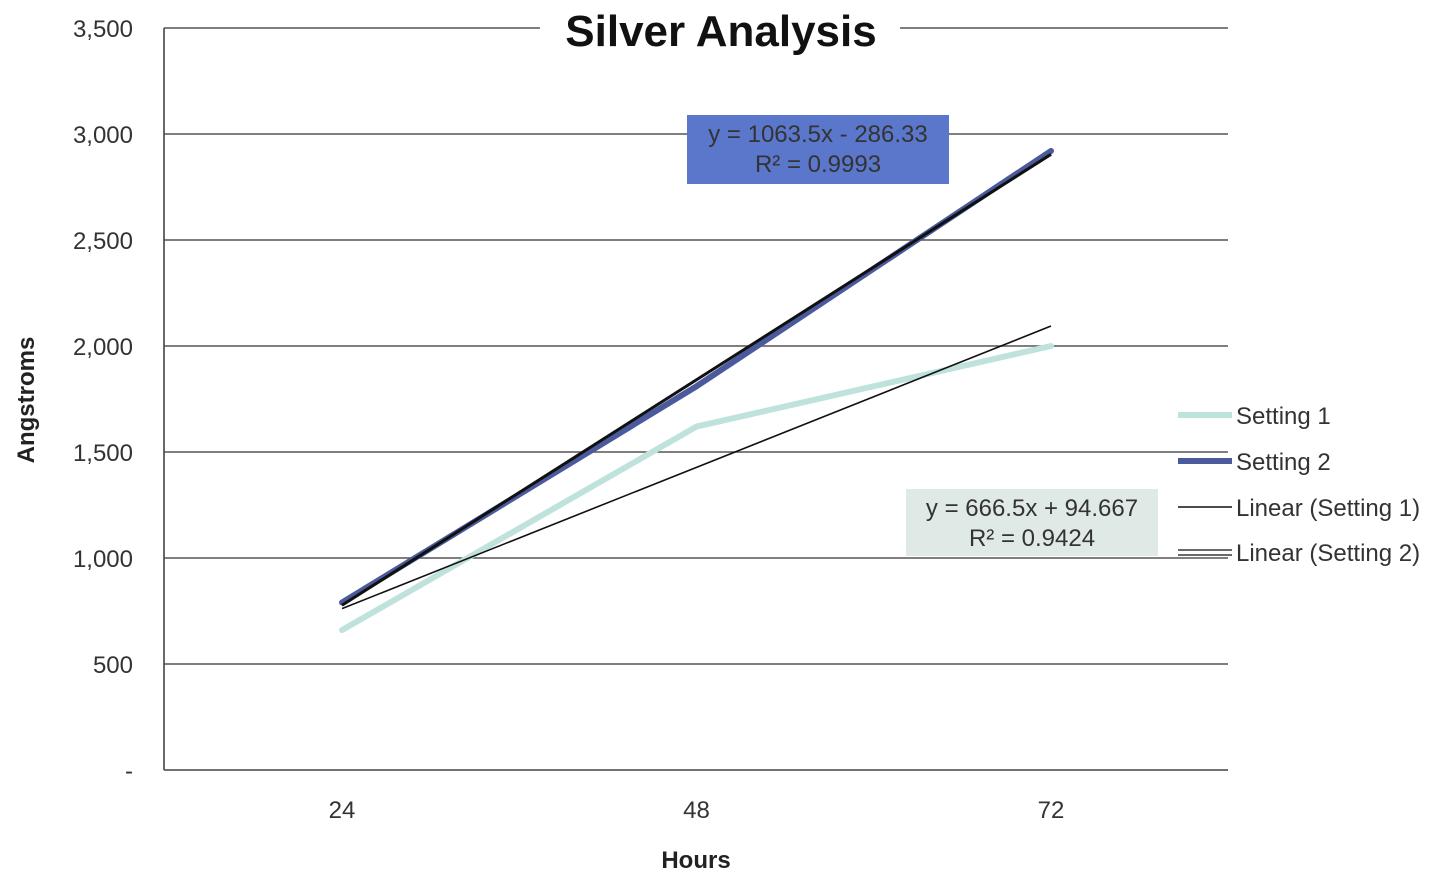 Image resolution: width=1447 pixels, height=874 pixels. I want to click on equation-setting-2: y = 1063.5x - 286.33, so click(818, 134).